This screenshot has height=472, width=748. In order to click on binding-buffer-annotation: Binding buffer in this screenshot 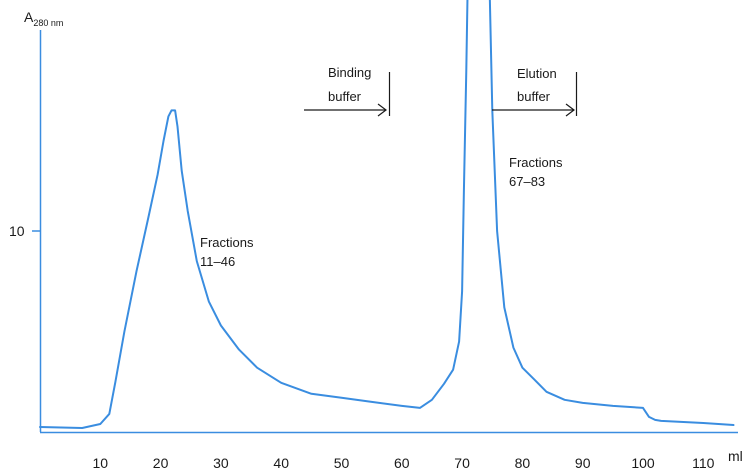, I will do `click(351, 84)`.